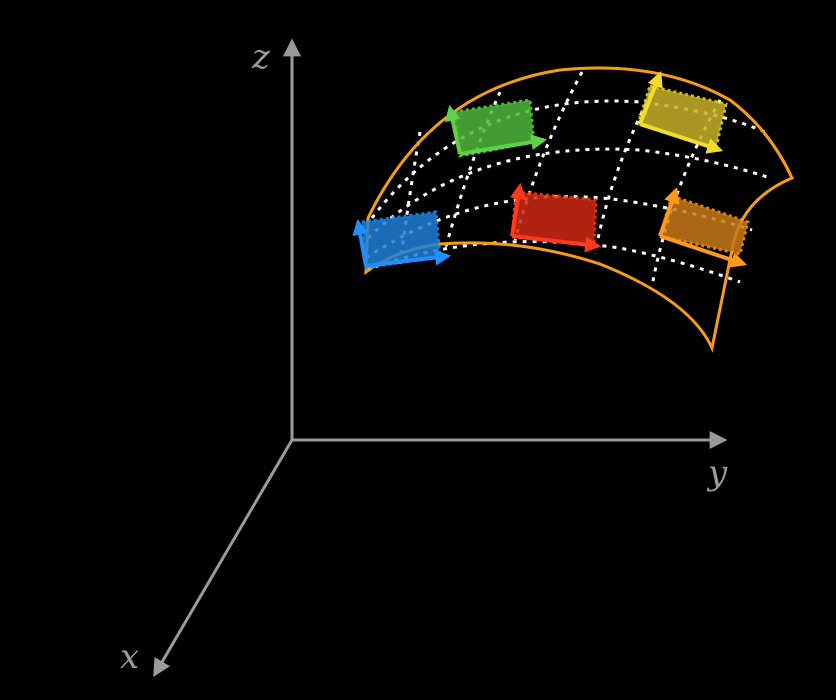 The image size is (836, 700). I want to click on orange-patch-fill, so click(704, 225).